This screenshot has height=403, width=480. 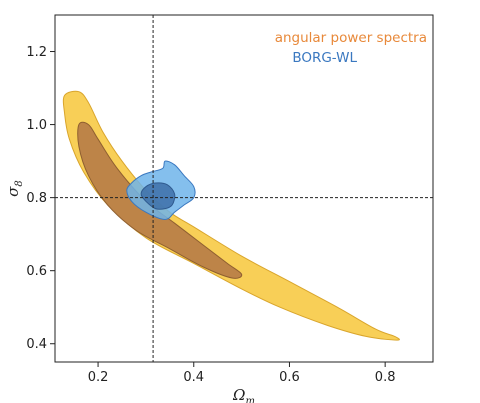 I want to click on x-tick-label: 0.6, so click(x=289, y=377).